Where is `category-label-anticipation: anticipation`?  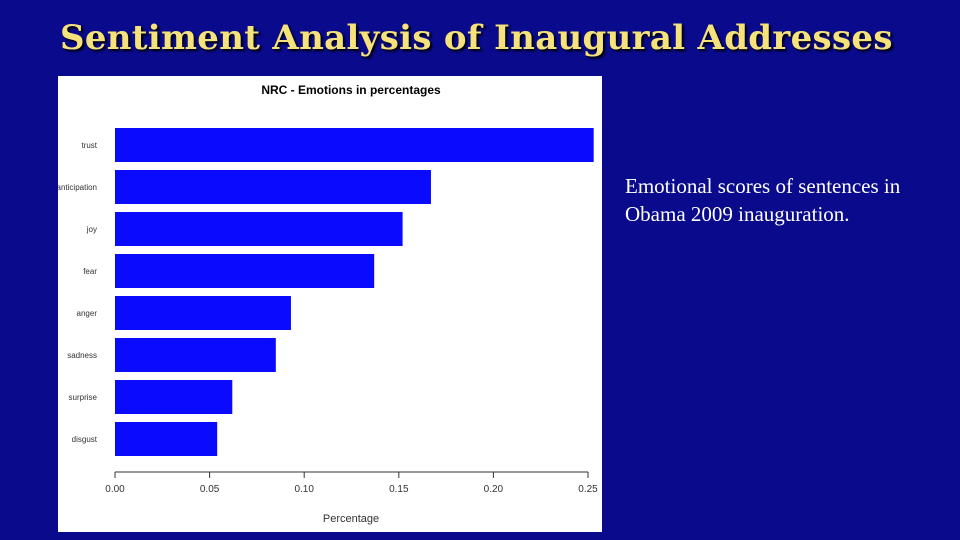 category-label-anticipation: anticipation is located at coordinates (77, 187).